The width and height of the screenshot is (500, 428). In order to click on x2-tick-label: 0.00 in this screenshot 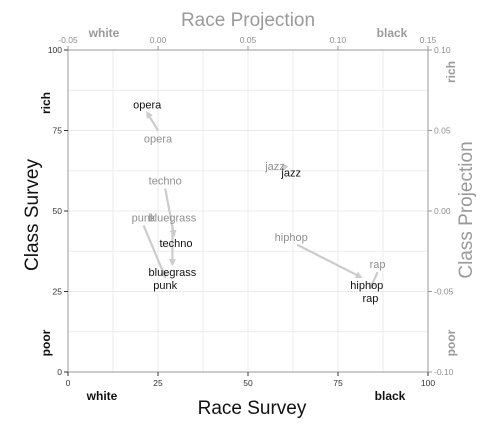, I will do `click(158, 40)`.